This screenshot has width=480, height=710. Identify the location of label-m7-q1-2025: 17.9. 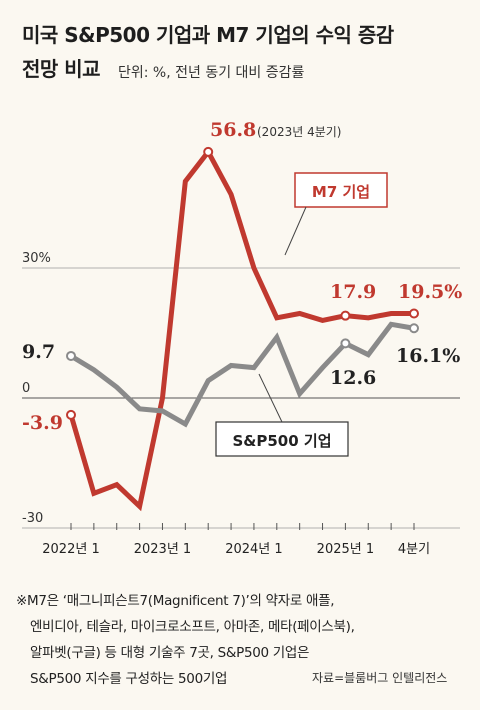
(353, 292).